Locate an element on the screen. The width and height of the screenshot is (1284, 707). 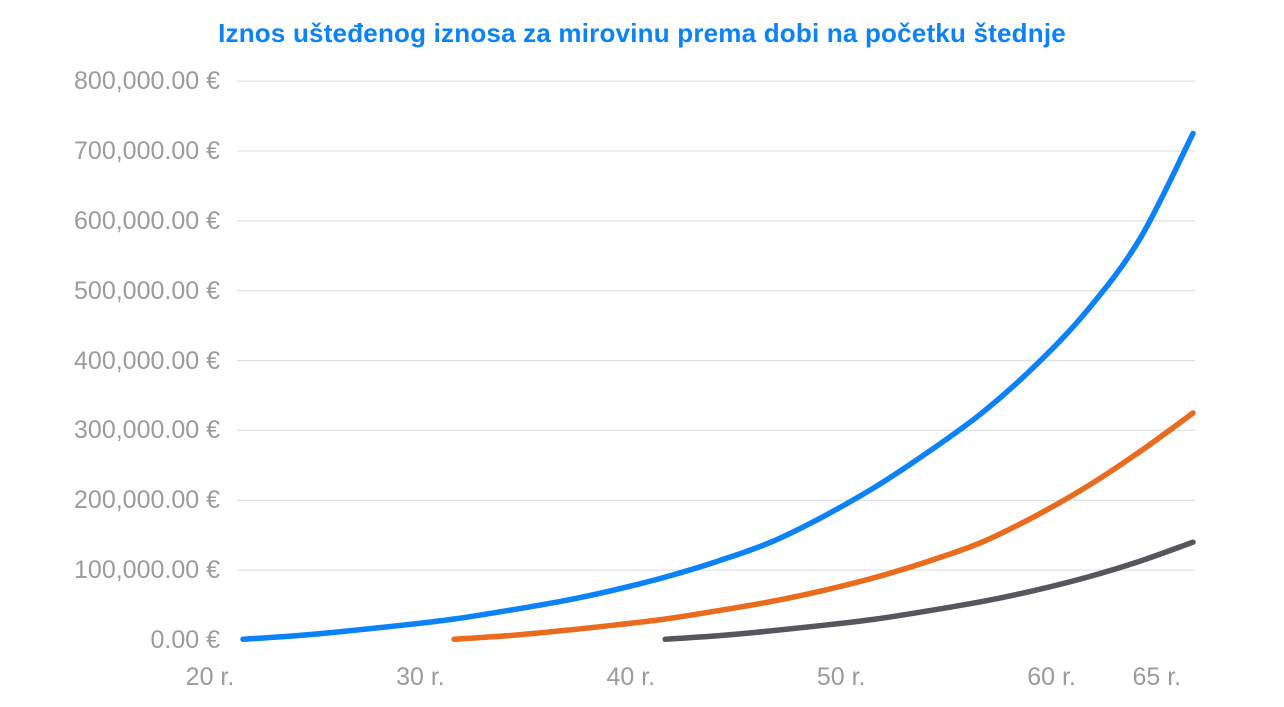
x-tick-label: 30 r. is located at coordinates (420, 677).